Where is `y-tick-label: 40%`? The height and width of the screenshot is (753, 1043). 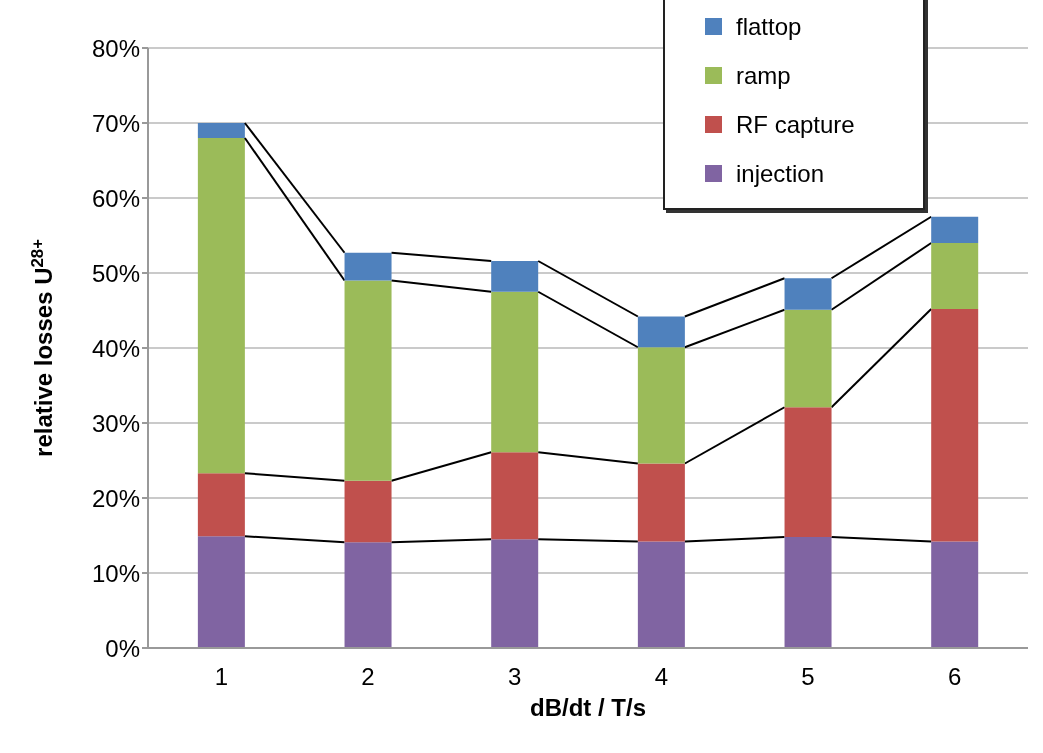
y-tick-label: 40% is located at coordinates (115, 348).